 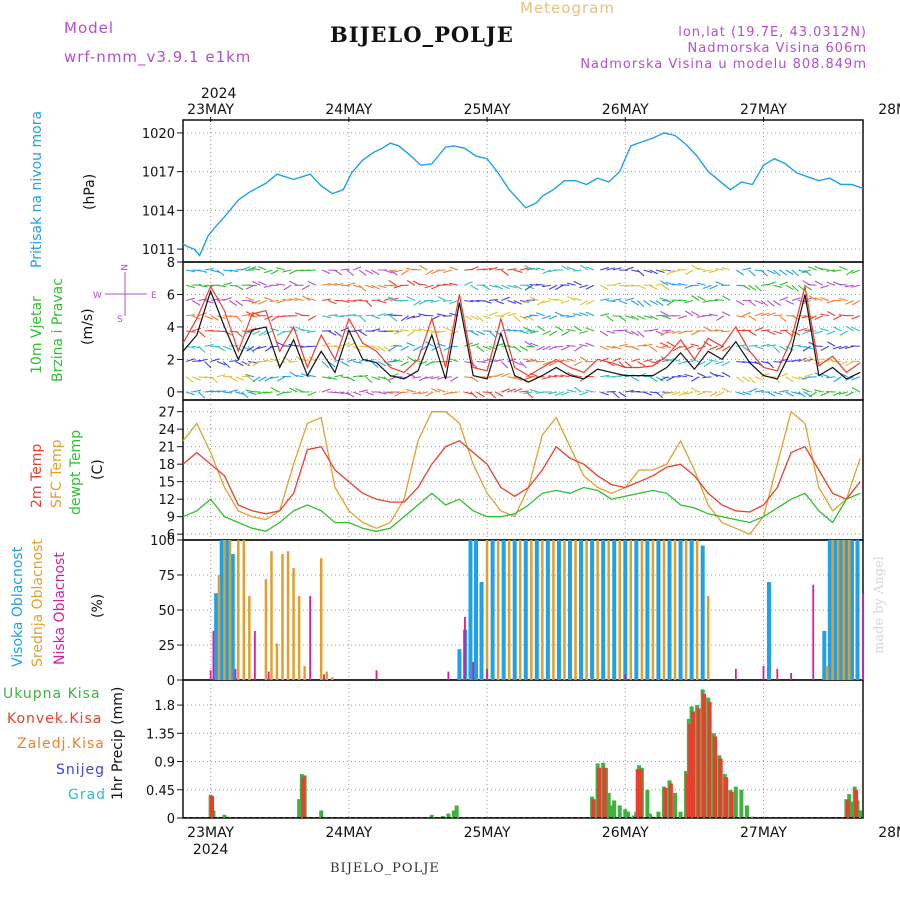 What do you see at coordinates (171, 328) in the screenshot?
I see `y-tick-label: 4` at bounding box center [171, 328].